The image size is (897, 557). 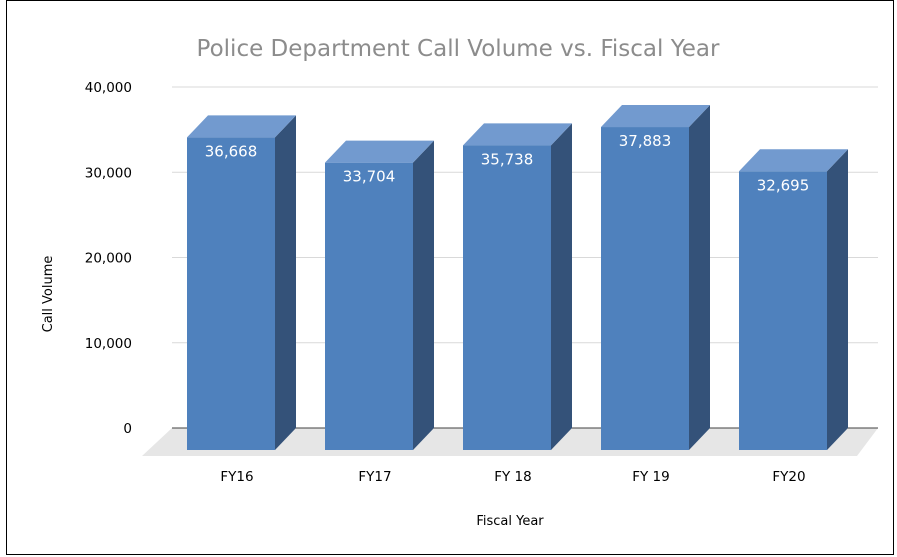 What do you see at coordinates (369, 177) in the screenshot?
I see `data-label: 33,704` at bounding box center [369, 177].